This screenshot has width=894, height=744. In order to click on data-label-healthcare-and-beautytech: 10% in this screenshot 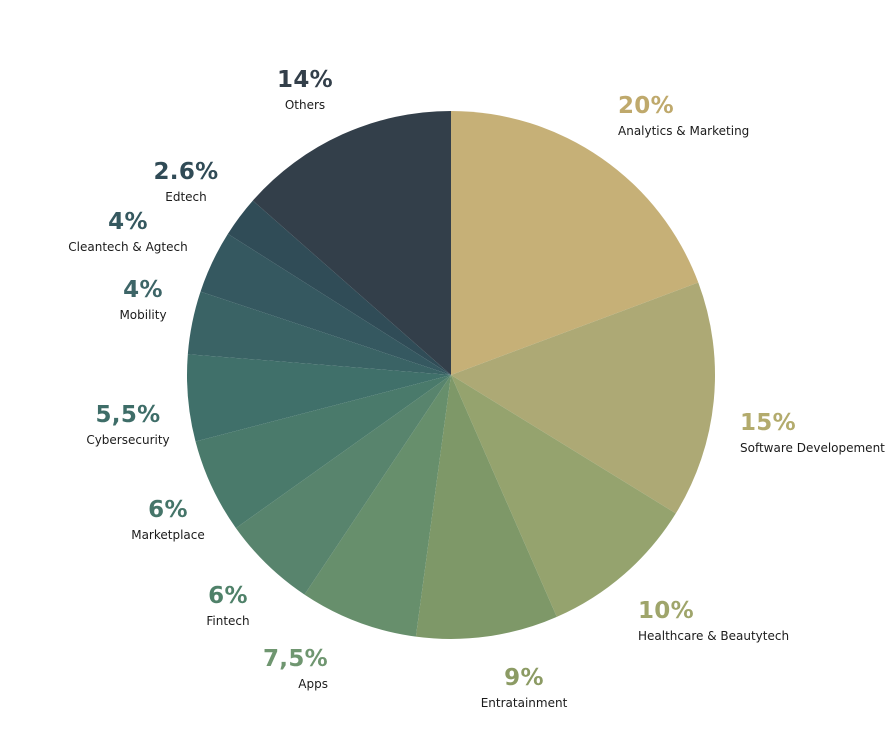, I will do `click(666, 611)`.